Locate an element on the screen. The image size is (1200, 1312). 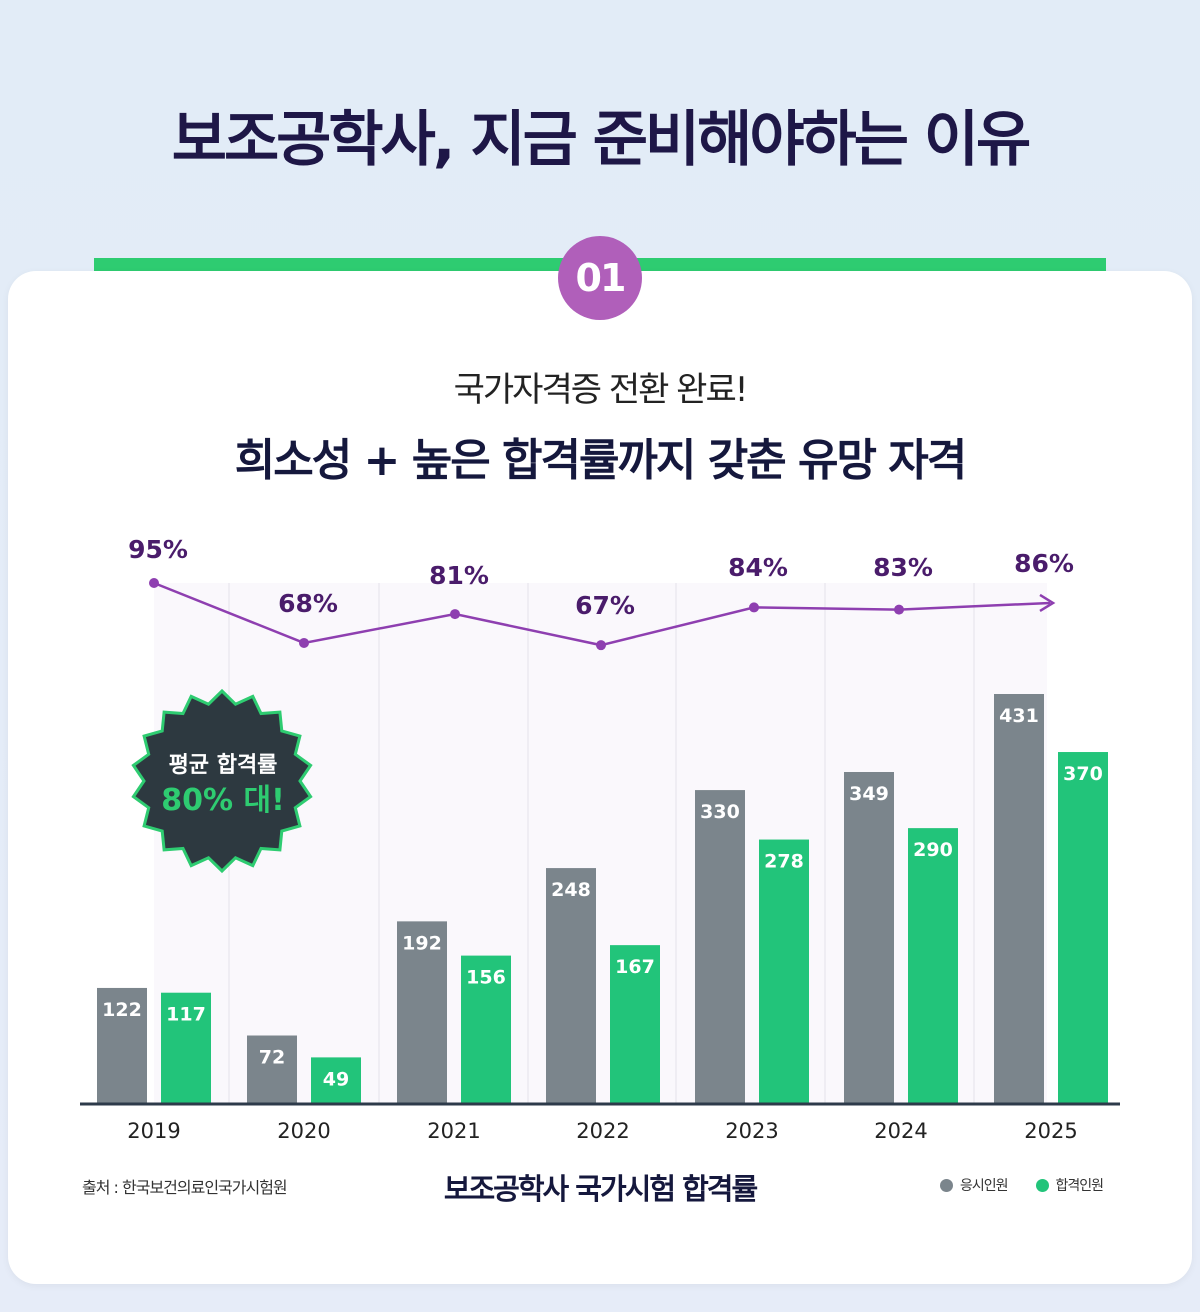
chart-title: 보조공학사 국가시험 합격률 is located at coordinates (600, 1189).